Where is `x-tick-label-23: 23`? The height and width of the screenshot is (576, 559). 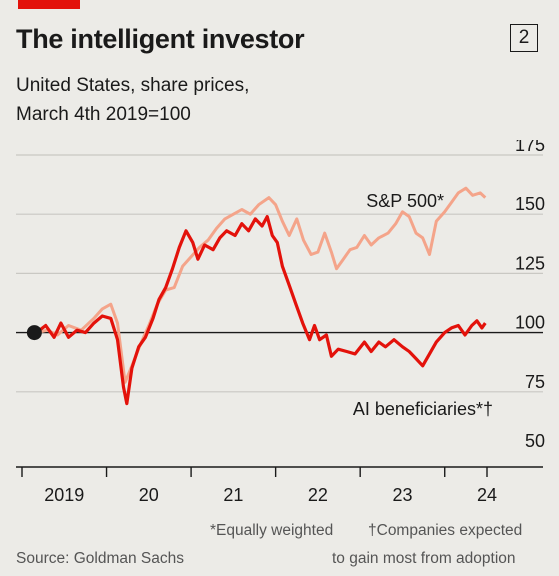 x-tick-label-23: 23 is located at coordinates (402, 495).